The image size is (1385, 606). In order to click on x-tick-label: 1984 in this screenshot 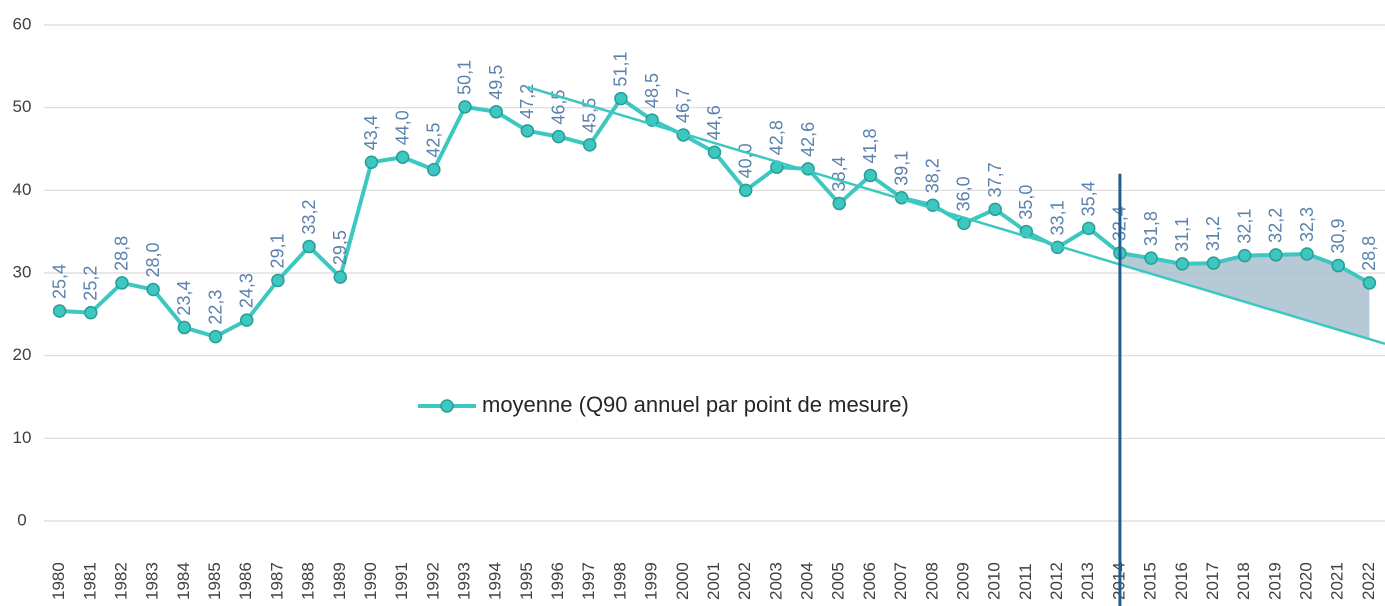, I will do `click(183, 581)`.